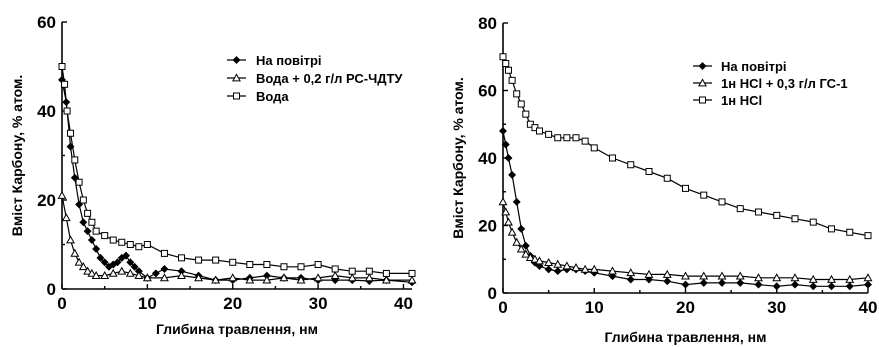  I want to click on legend-label: Вода + 0,2 г/л РС-ЧДТУ, so click(329, 78).